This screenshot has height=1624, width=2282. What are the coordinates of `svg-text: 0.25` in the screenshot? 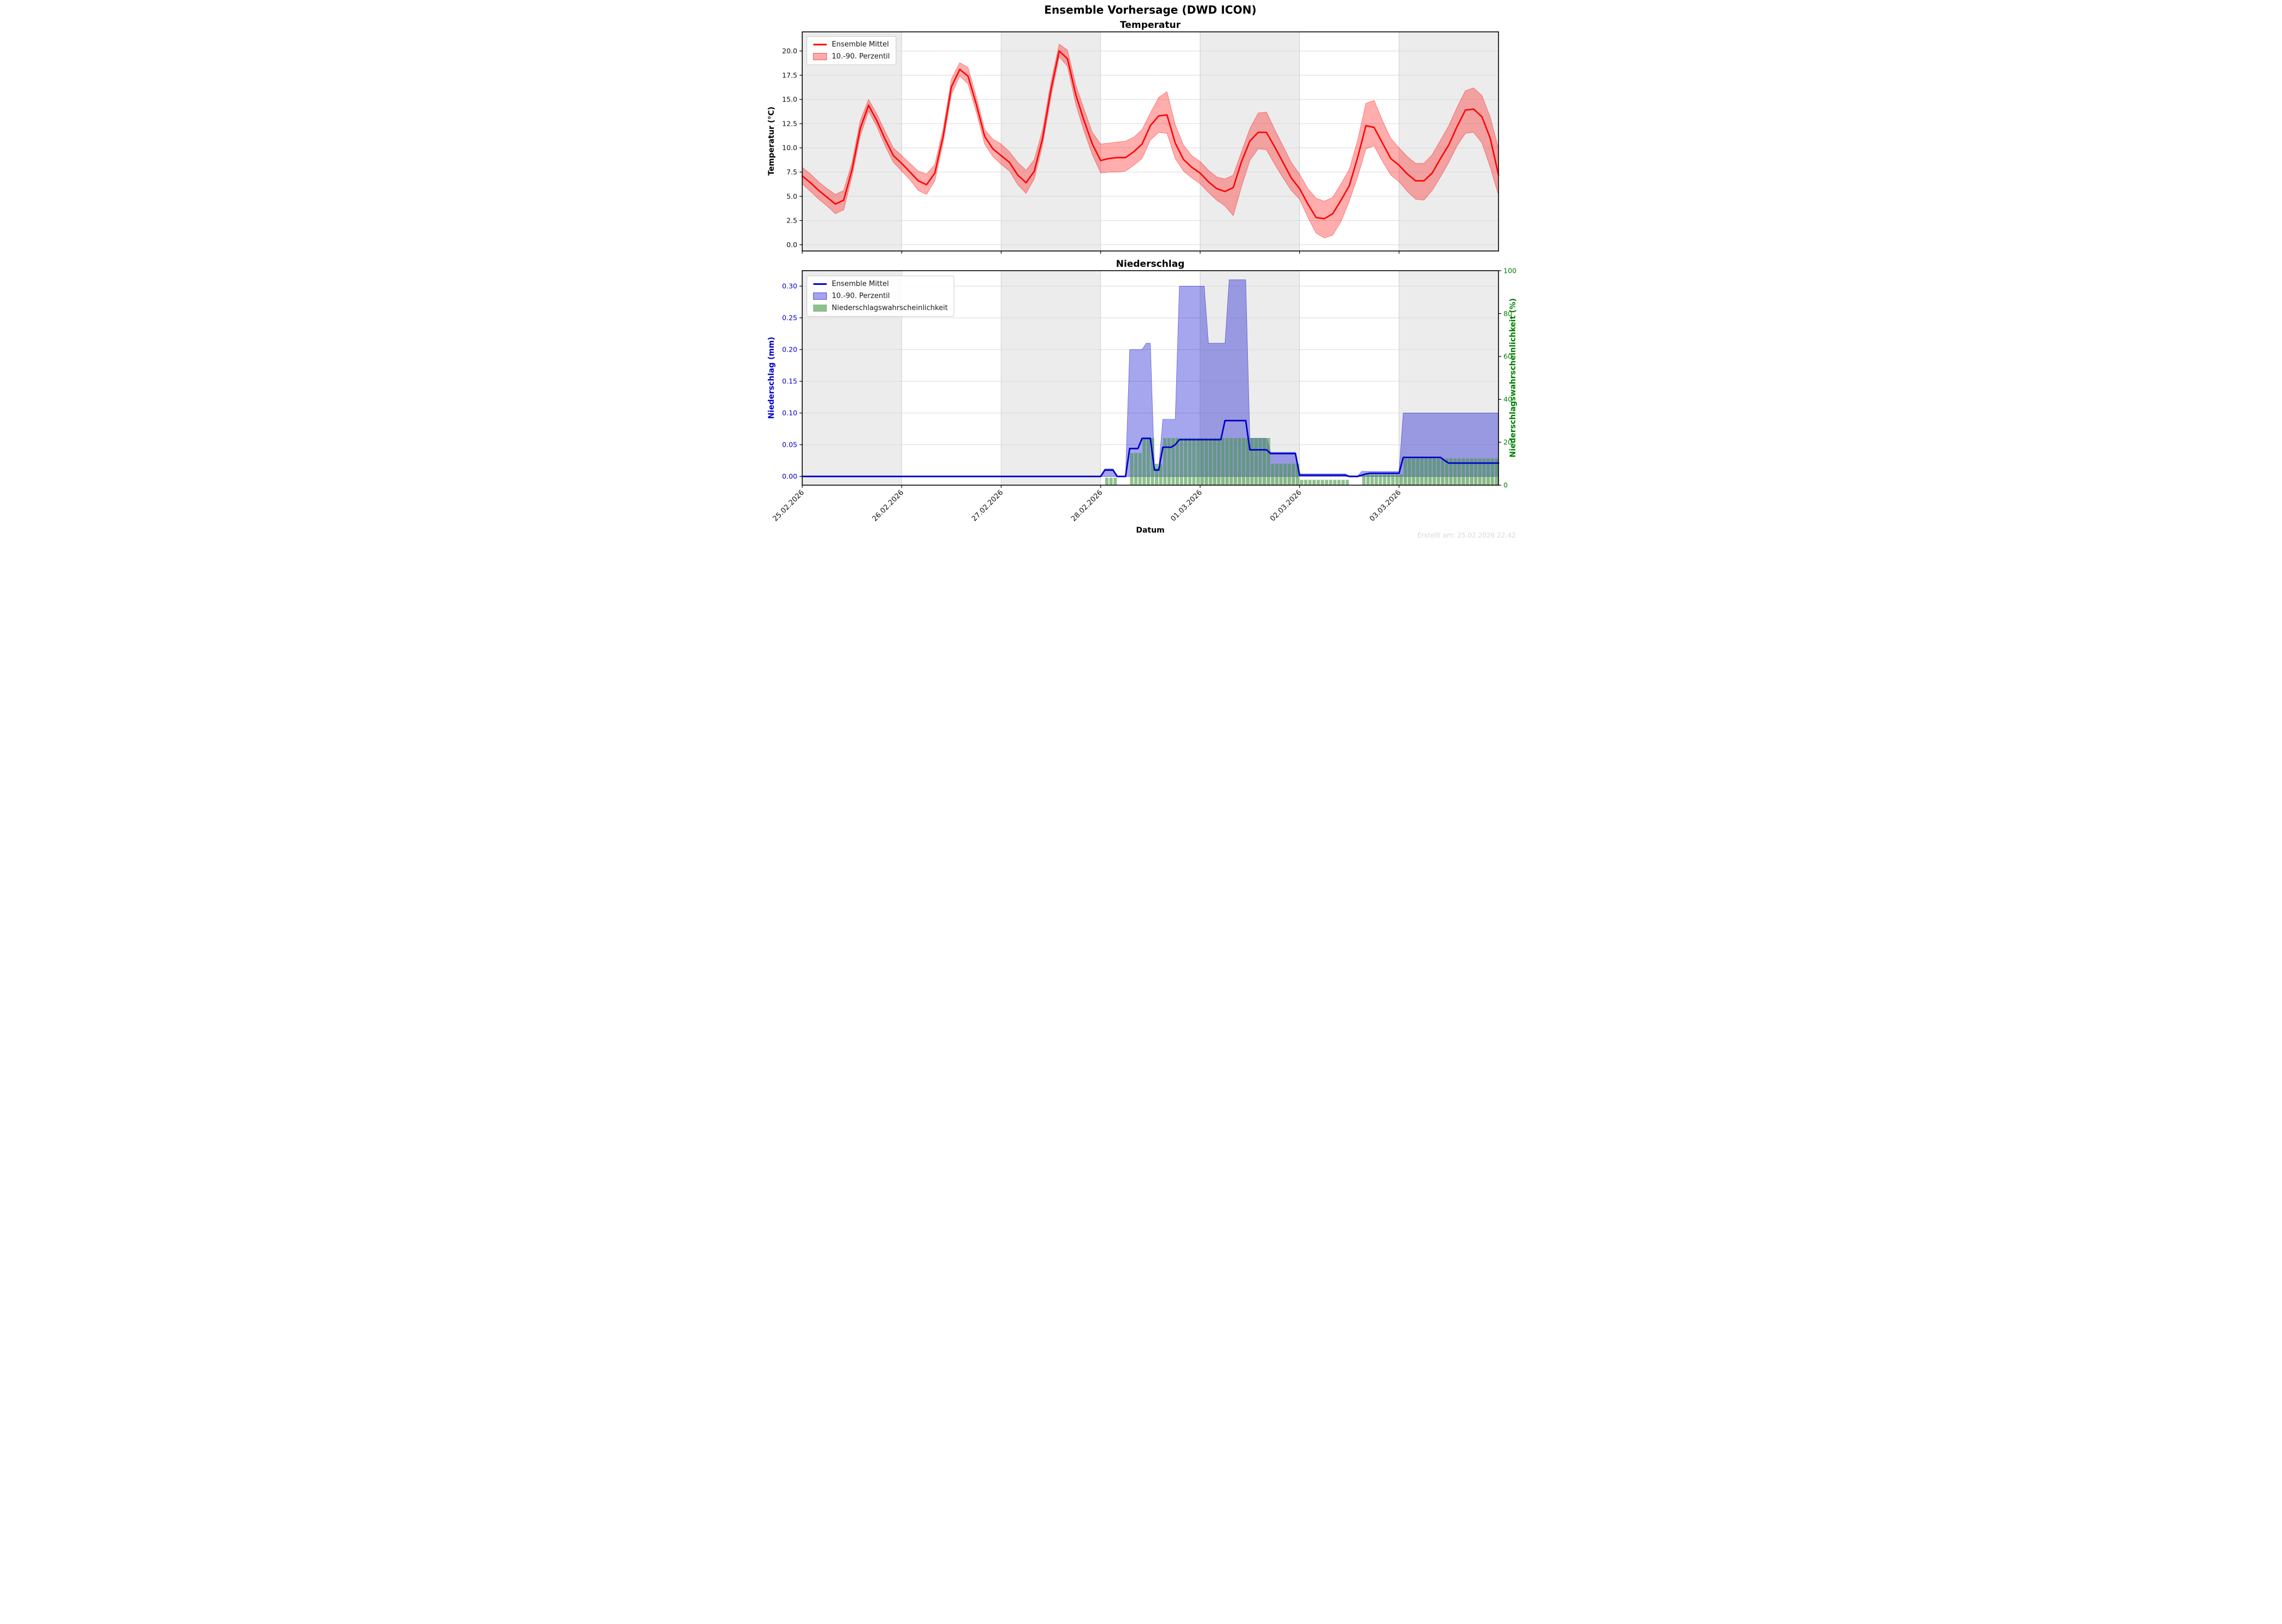 It's located at (789, 318).